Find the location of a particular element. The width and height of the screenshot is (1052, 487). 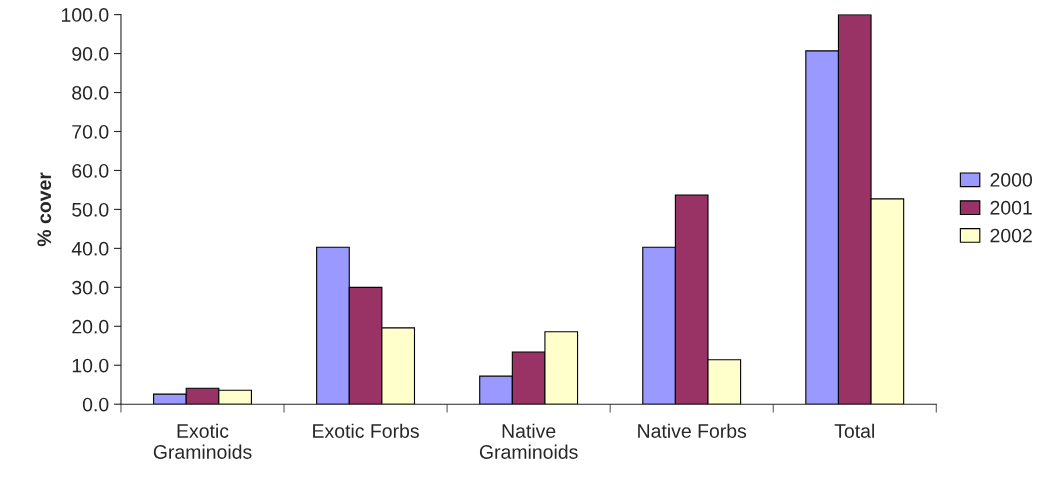

x-tick-label: Native Graminoids is located at coordinates (528, 441).